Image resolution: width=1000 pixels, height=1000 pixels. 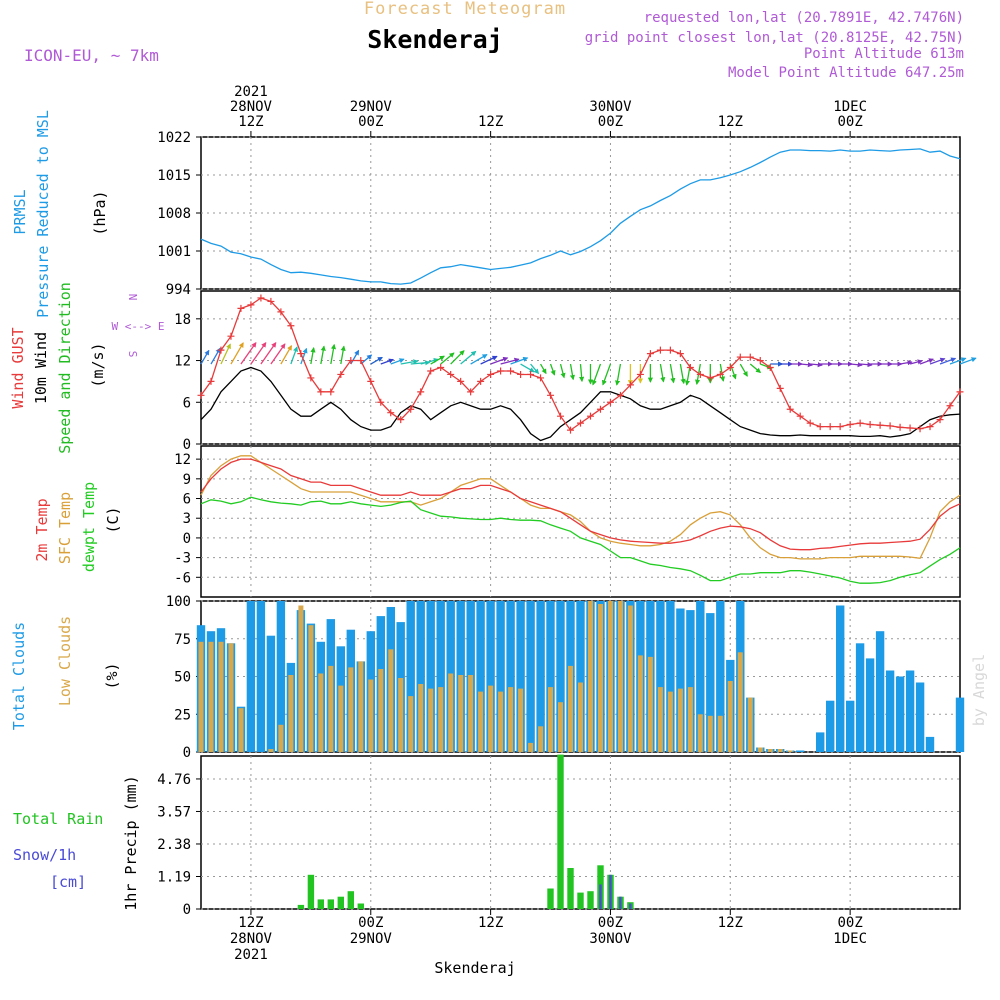 What do you see at coordinates (174, 214) in the screenshot?
I see `y-tick-label: 1008` at bounding box center [174, 214].